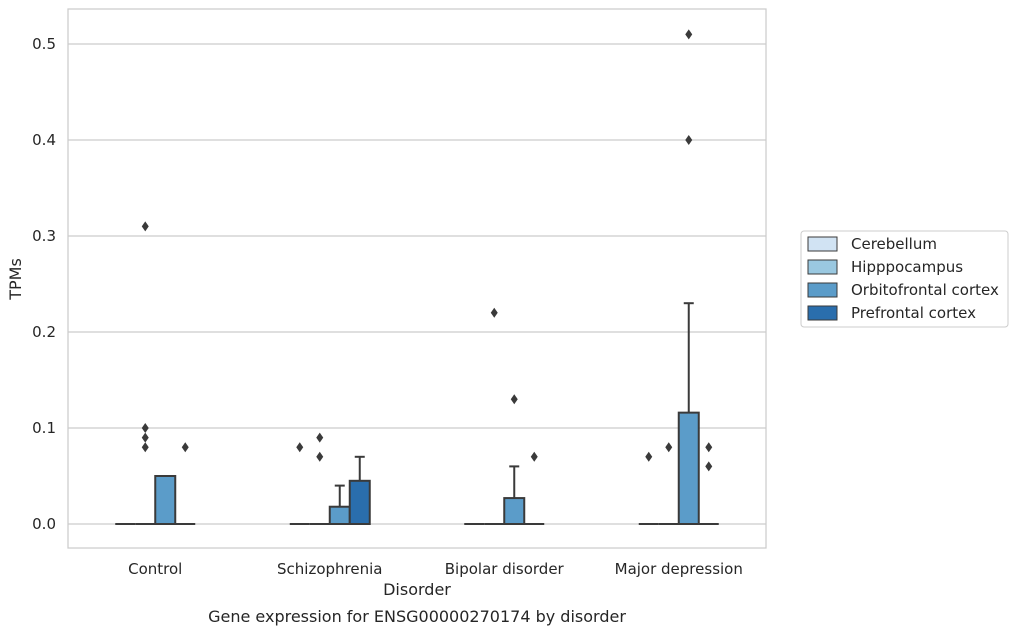 This screenshot has height=634, width=1018. I want to click on y-tick-label: 0.5, so click(44, 44).